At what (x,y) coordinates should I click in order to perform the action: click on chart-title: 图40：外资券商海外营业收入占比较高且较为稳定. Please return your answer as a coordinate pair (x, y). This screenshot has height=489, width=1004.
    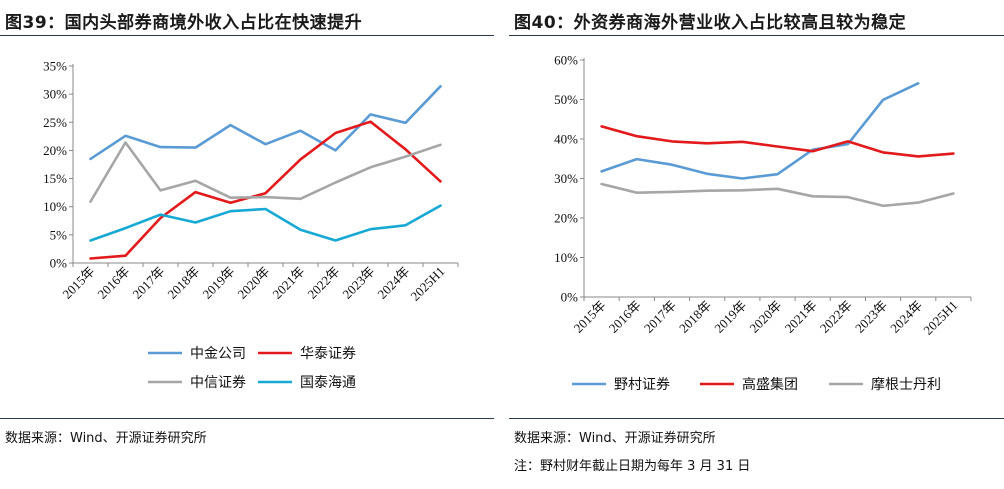
    Looking at the image, I should click on (710, 23).